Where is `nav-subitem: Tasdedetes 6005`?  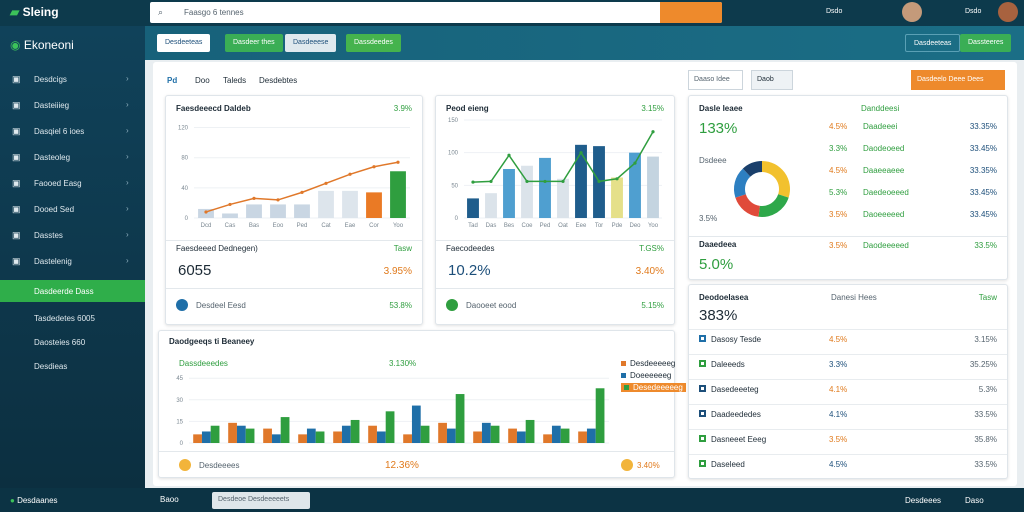 nav-subitem: Tasdedetes 6005 is located at coordinates (64, 318).